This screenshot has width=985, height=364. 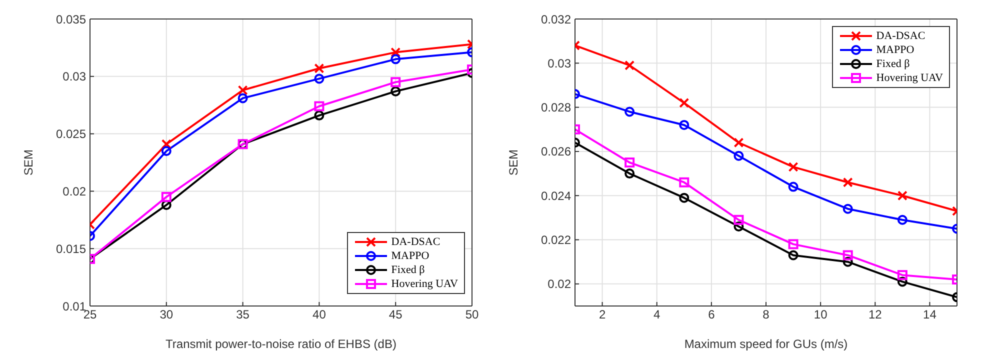 What do you see at coordinates (281, 344) in the screenshot?
I see `x-axis-title: Transmit power-to-noise ratio of EHBS (dB)` at bounding box center [281, 344].